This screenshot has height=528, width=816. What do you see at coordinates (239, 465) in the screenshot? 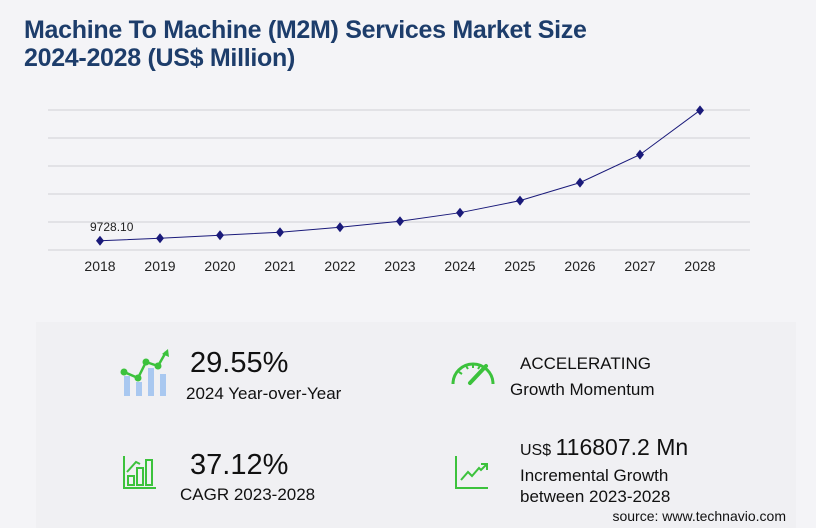
I see `cagr-value: 37.12%` at bounding box center [239, 465].